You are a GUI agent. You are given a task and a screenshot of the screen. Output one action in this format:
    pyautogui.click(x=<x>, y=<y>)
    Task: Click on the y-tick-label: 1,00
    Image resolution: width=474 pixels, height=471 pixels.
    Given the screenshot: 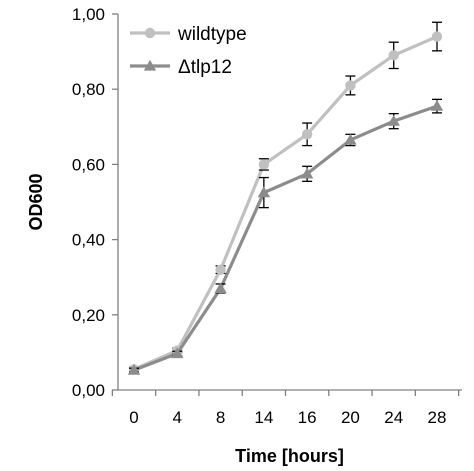 What is the action you would take?
    pyautogui.click(x=88, y=14)
    